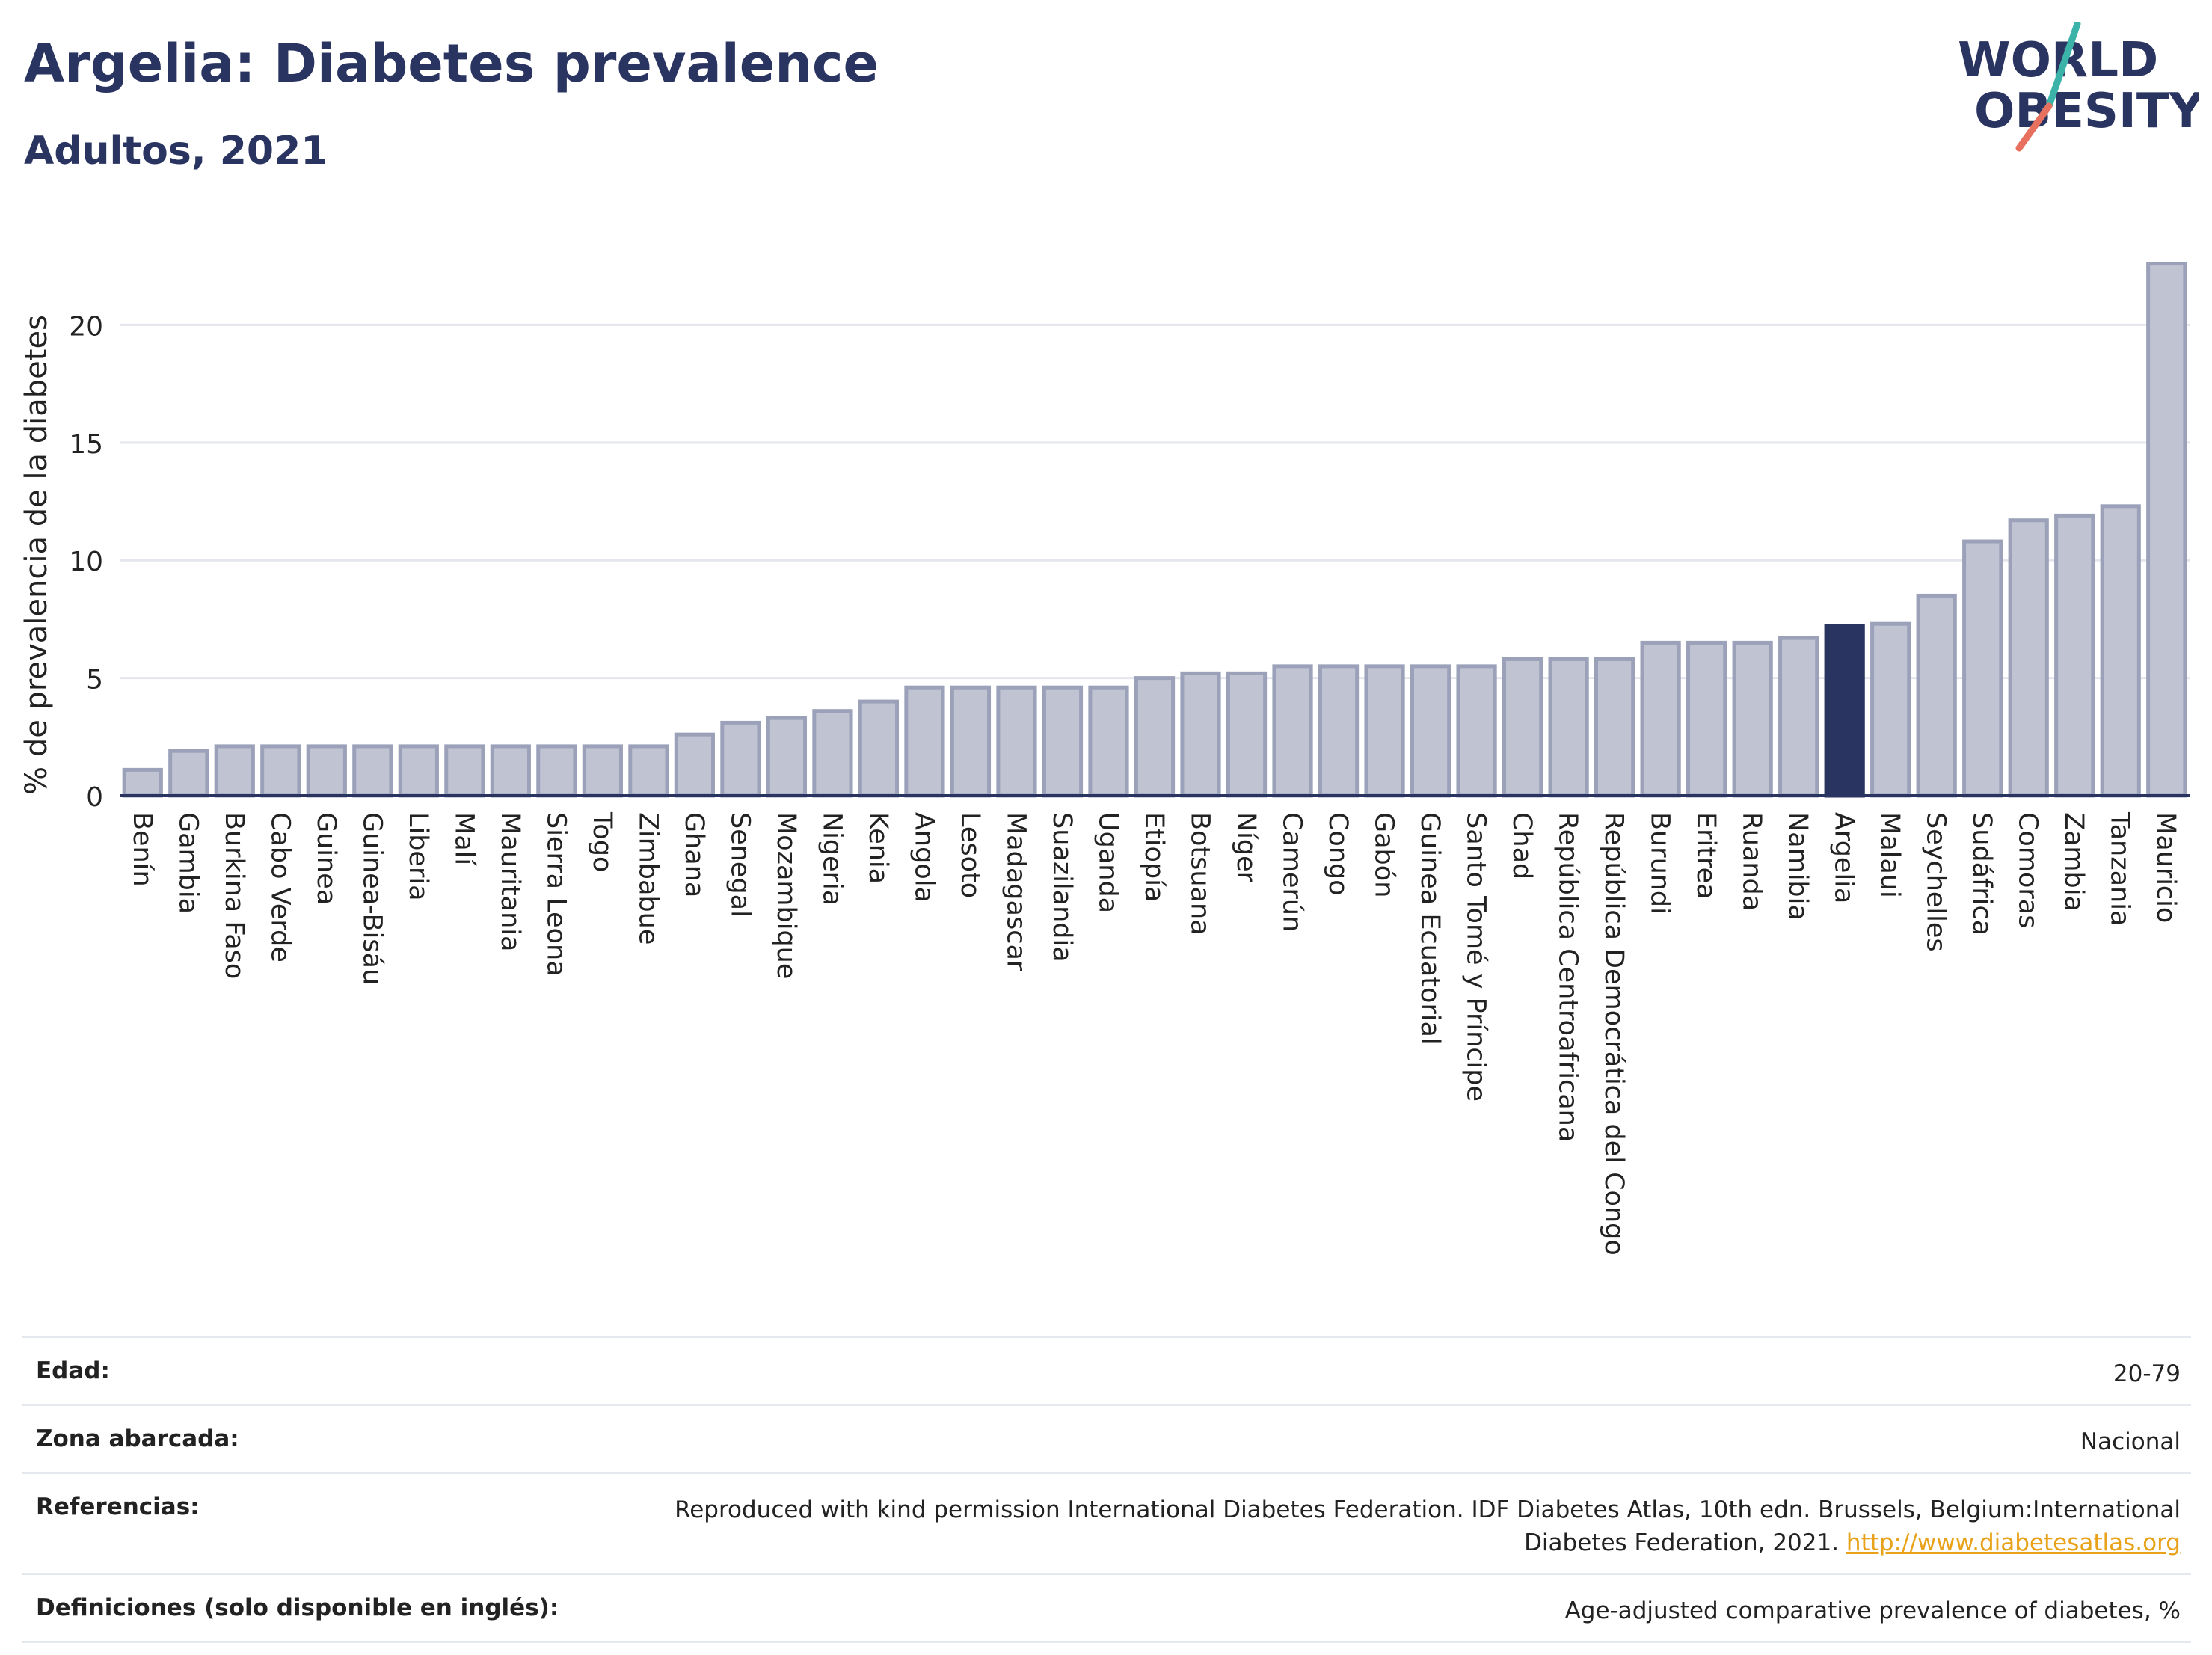 The width and height of the screenshot is (2212, 1655). What do you see at coordinates (1568, 977) in the screenshot?
I see `x-tick-label: República Centroafricana` at bounding box center [1568, 977].